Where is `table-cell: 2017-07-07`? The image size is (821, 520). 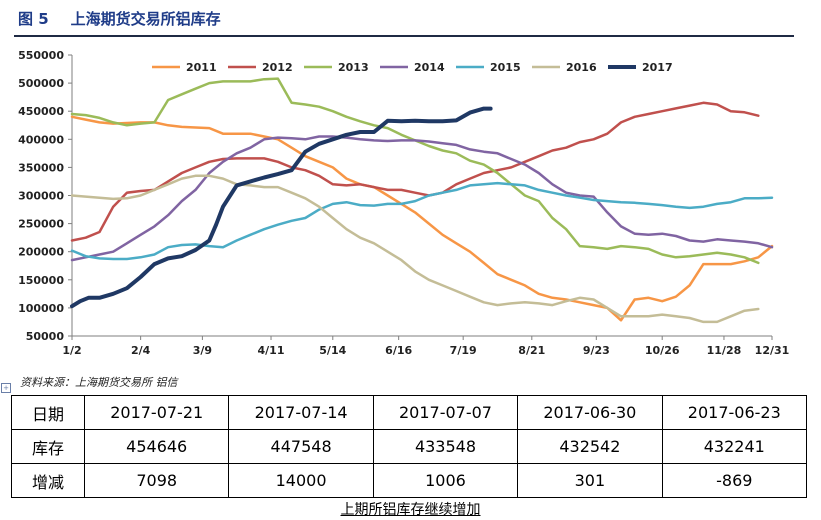 table-cell: 2017-07-07 is located at coordinates (445, 412).